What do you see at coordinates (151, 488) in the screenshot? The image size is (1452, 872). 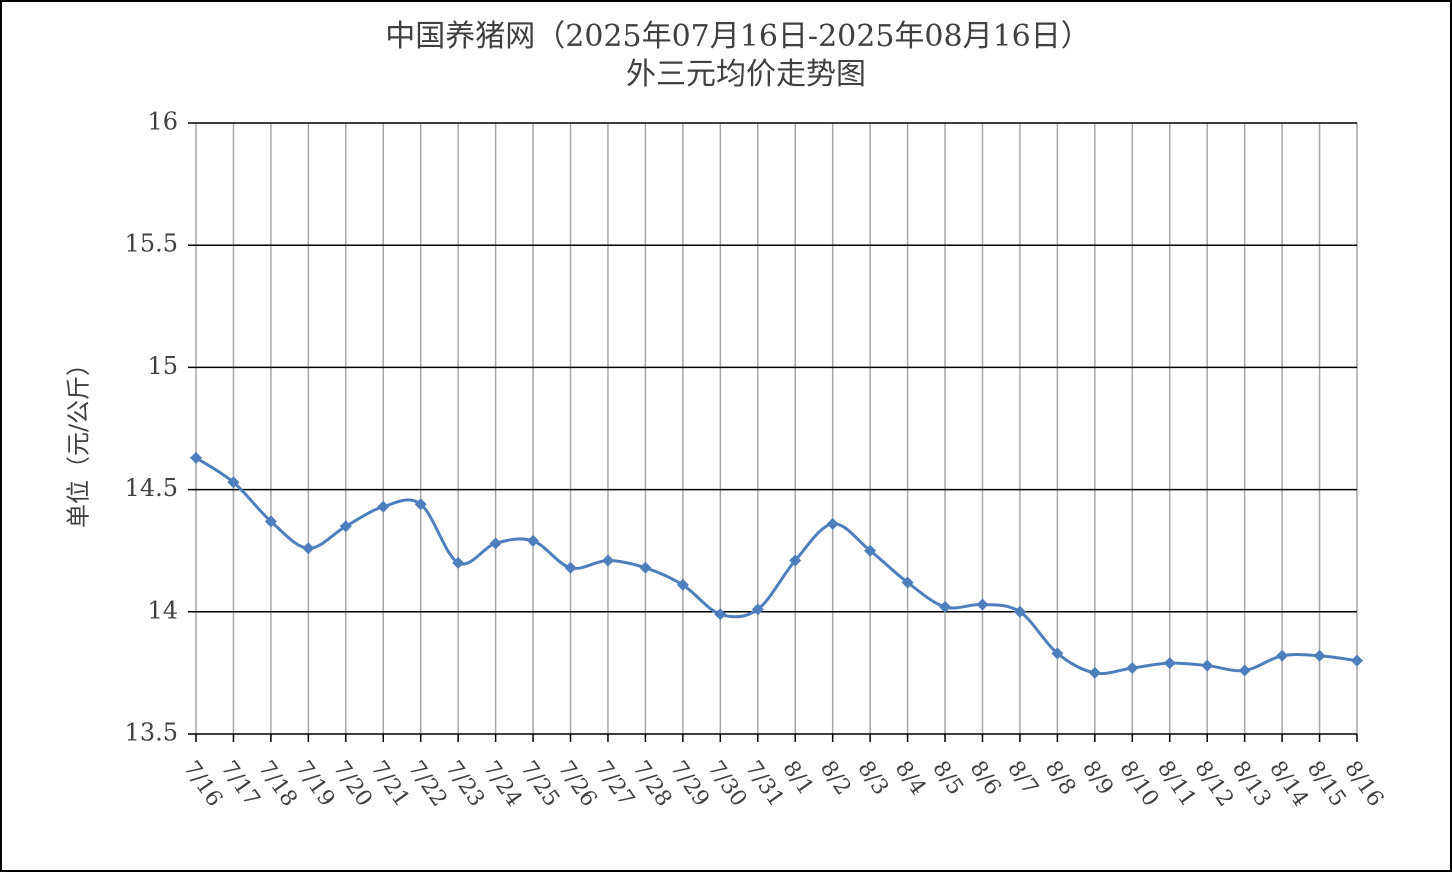 I see `y-tick-label: 14.5` at bounding box center [151, 488].